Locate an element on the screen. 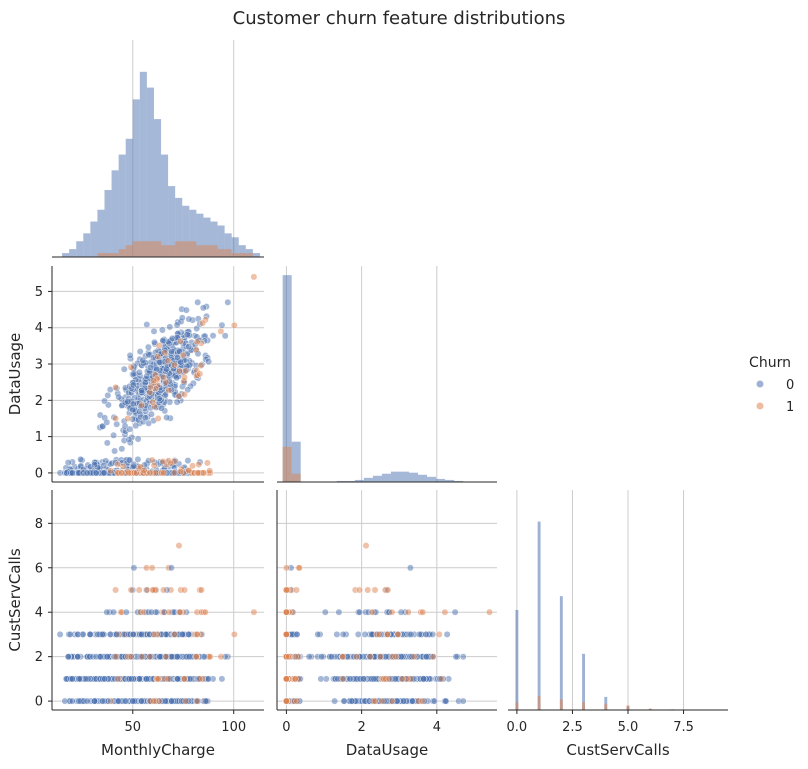 Image resolution: width=808 pixels, height=769 pixels. x-tick-label: 5.0 is located at coordinates (628, 727).